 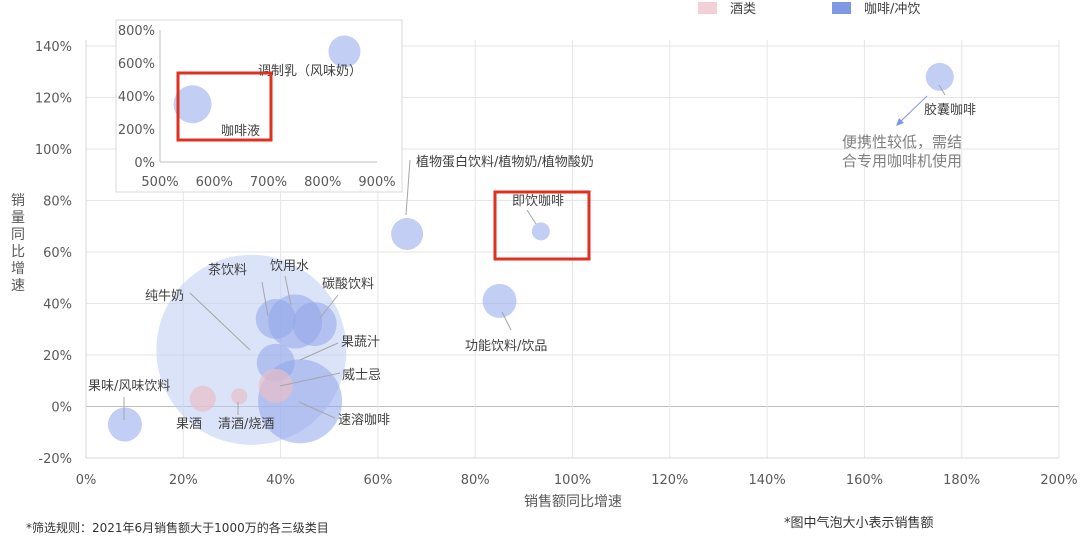 I want to click on capsule-annotation: 便携性较低，需结 合专用咖啡机使用, so click(x=902, y=132).